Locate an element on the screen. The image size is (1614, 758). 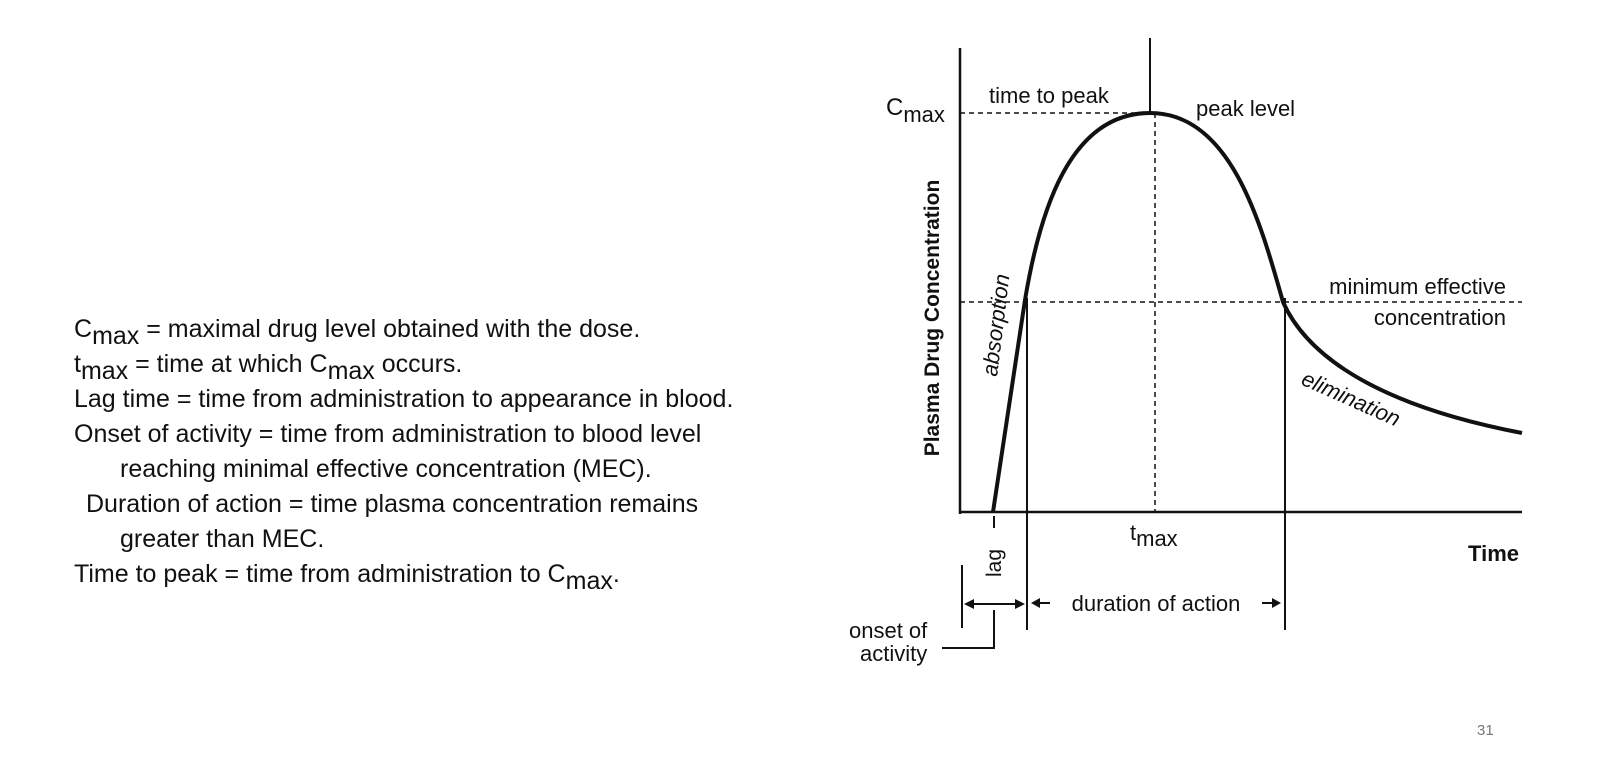
mec-label-line1: minimum effective is located at coordinates (1417, 286).